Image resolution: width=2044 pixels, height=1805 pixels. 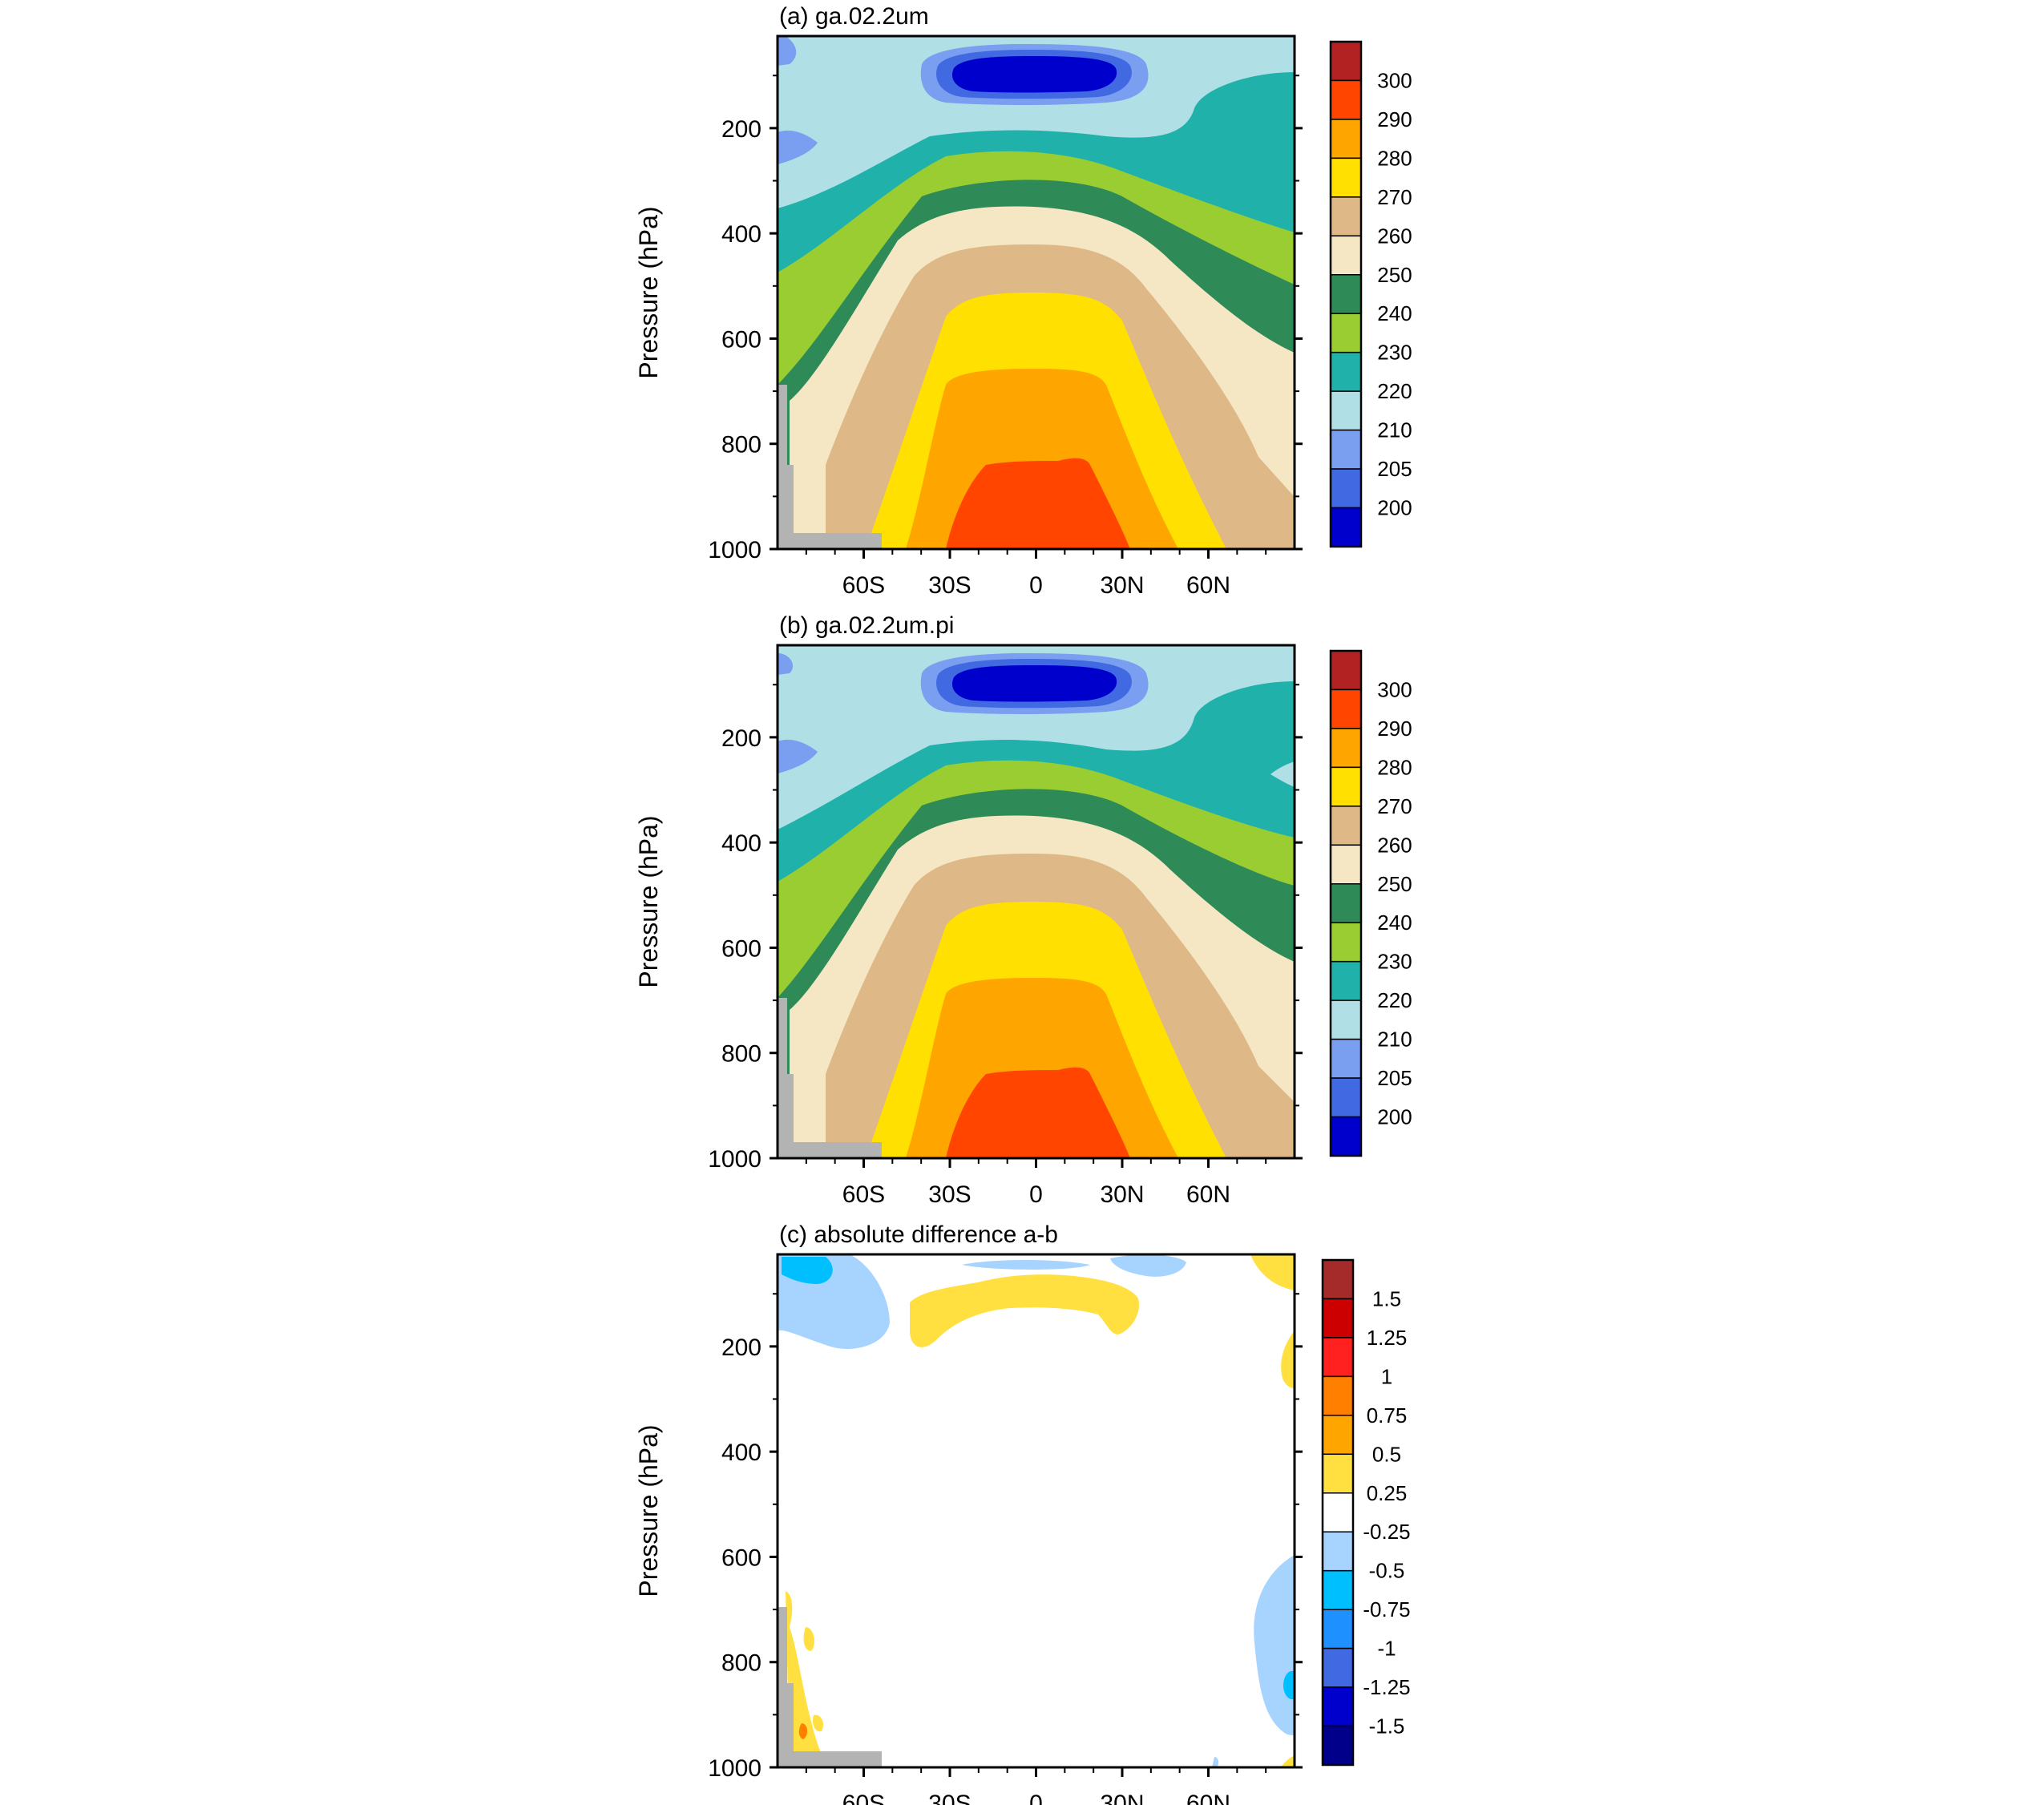 I want to click on colorbar-label: -1.25, so click(x=1386, y=1687).